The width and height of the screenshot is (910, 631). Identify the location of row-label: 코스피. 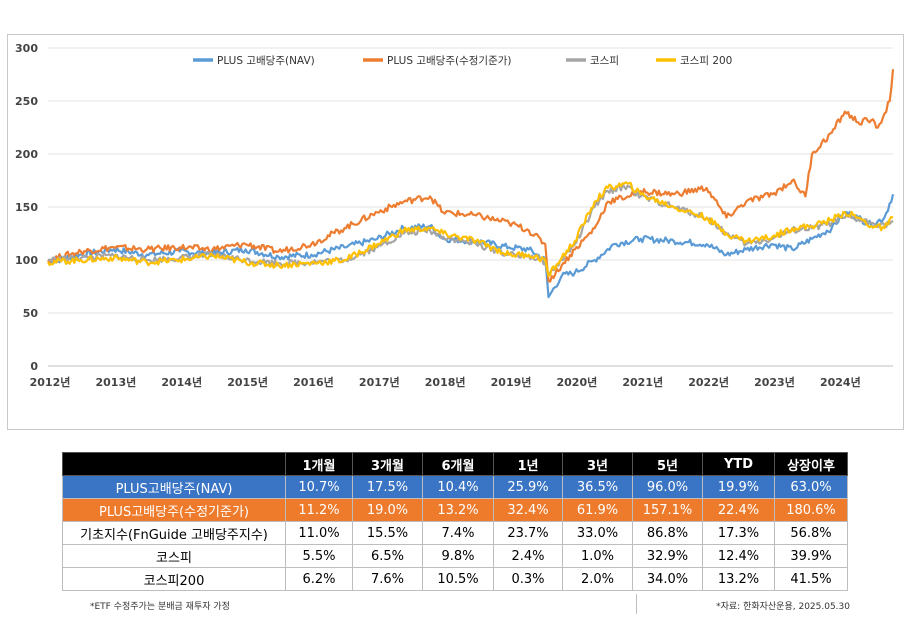
(174, 556).